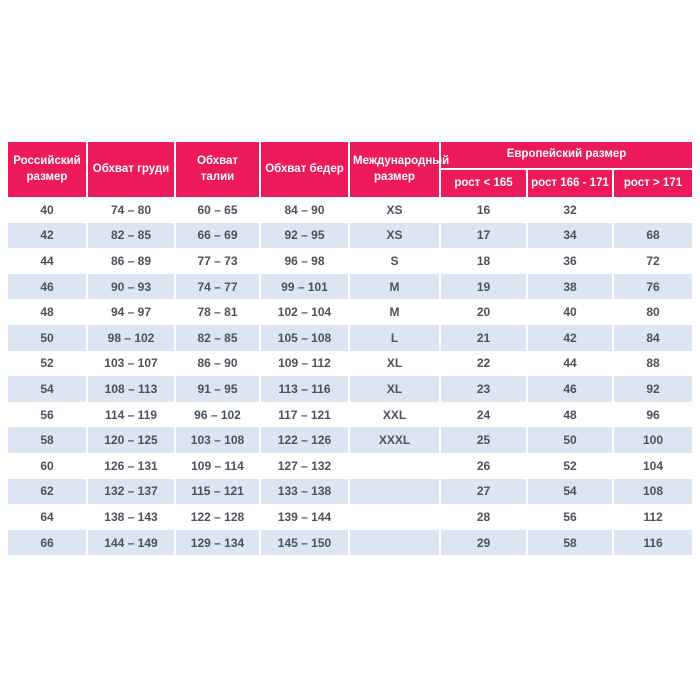 Image resolution: width=700 pixels, height=700 pixels. Describe the element at coordinates (652, 286) in the screenshot. I see `table-cell: 76` at that location.